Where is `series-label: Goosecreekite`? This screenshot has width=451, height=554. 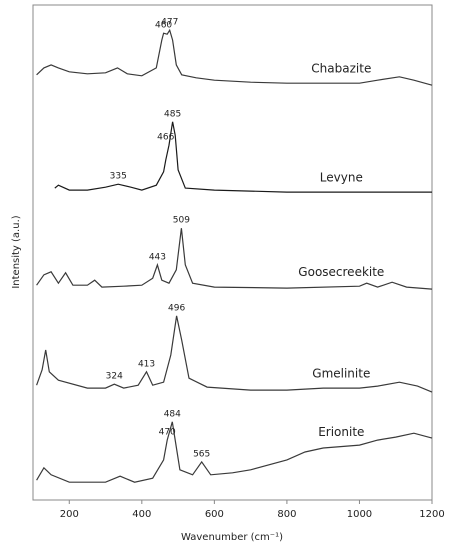
series-label: Goosecreekite is located at coordinates (341, 272).